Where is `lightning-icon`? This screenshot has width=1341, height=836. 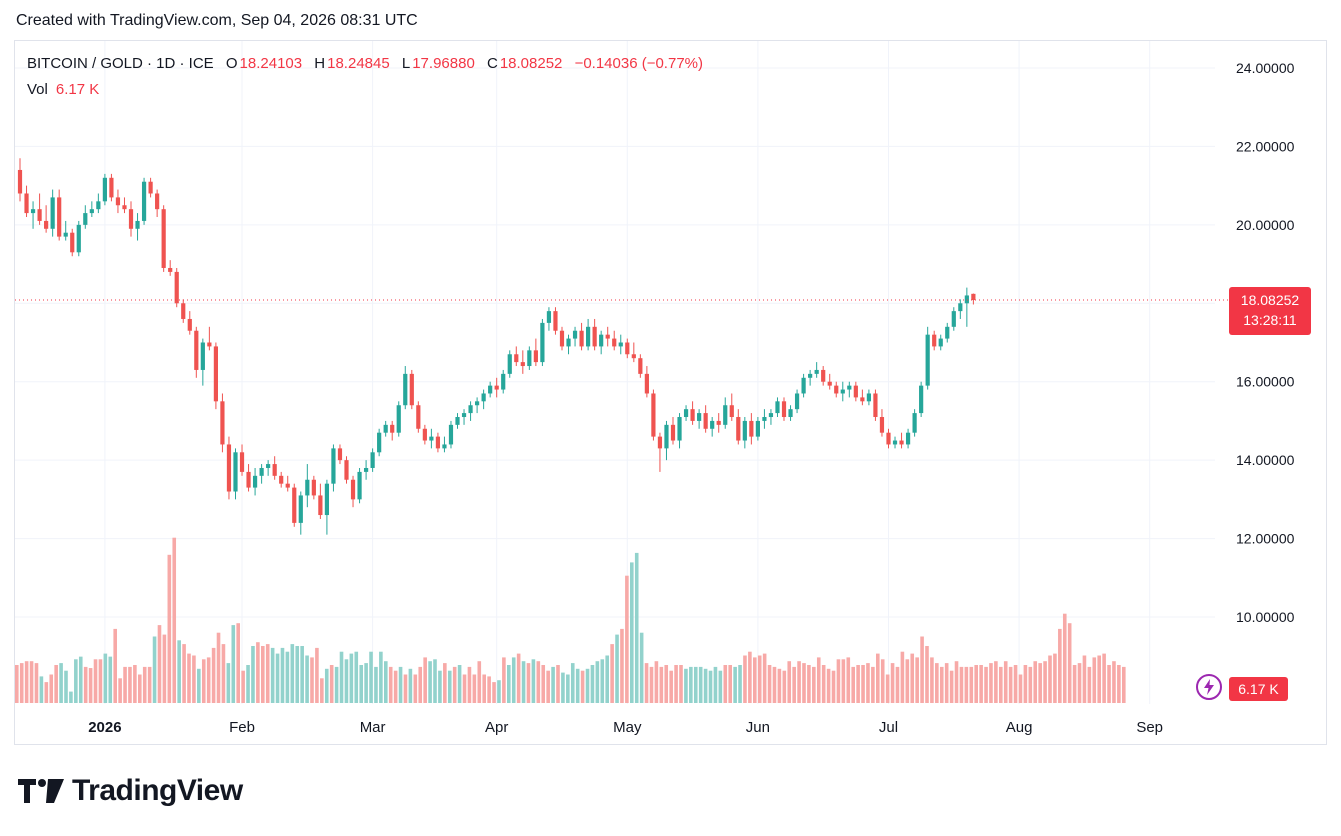 lightning-icon is located at coordinates (1209, 687).